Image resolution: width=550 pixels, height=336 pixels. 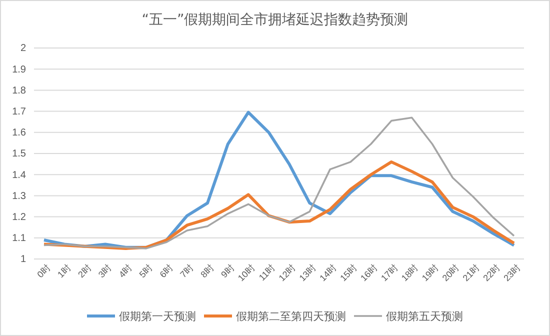 I want to click on x-tick-label: 17时, so click(x=389, y=273).